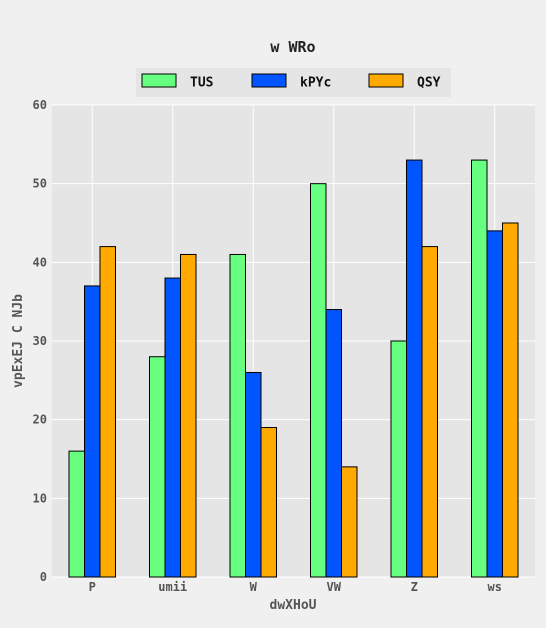 This screenshot has width=546, height=628. I want to click on bar-TUS-ws, so click(479, 368).